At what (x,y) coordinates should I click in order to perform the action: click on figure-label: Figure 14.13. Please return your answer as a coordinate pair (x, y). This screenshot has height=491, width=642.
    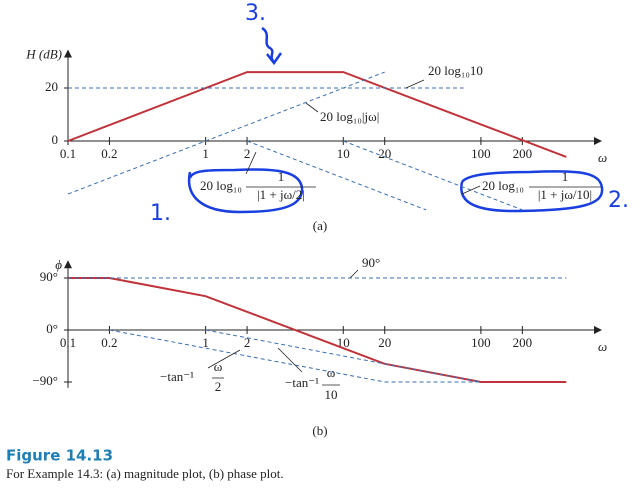
    Looking at the image, I should click on (59, 456).